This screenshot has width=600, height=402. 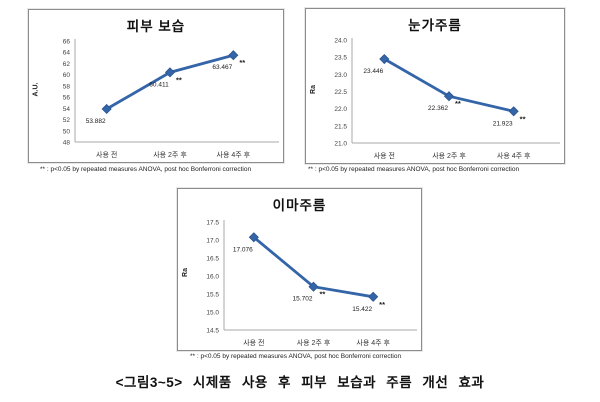 What do you see at coordinates (67, 53) in the screenshot?
I see `svg-text: 64` at bounding box center [67, 53].